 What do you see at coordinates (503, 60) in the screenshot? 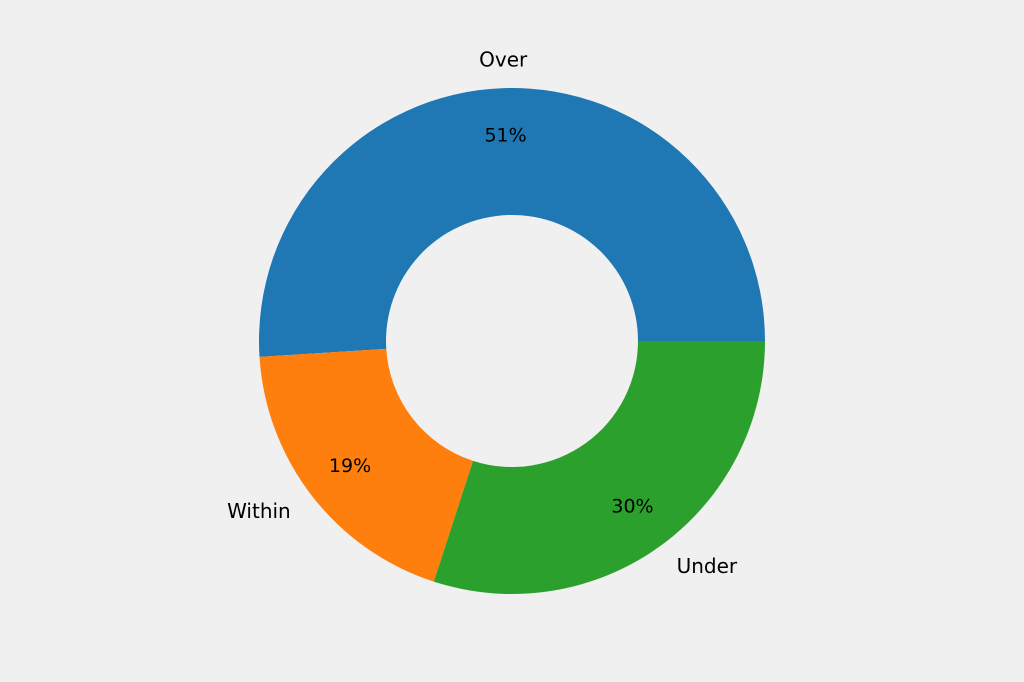
I see `category-label-over: Over` at bounding box center [503, 60].